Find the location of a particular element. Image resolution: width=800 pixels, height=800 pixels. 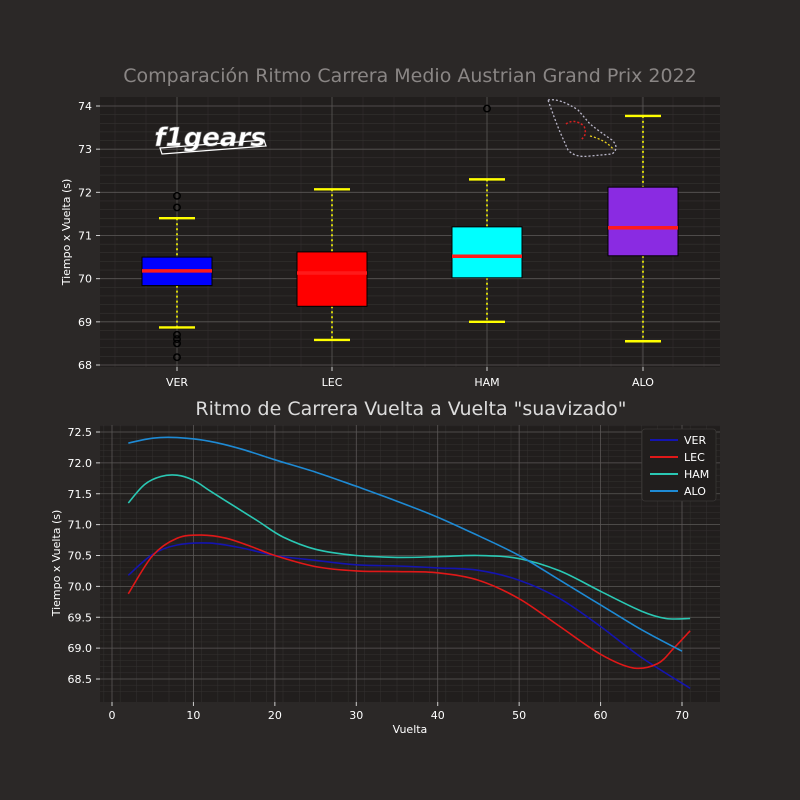

x-tick-label: LEC is located at coordinates (332, 382).